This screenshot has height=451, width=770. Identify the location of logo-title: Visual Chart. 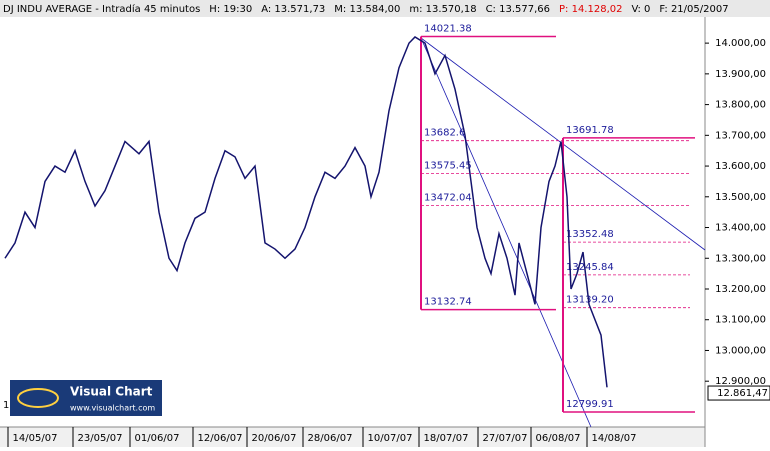
(111, 392).